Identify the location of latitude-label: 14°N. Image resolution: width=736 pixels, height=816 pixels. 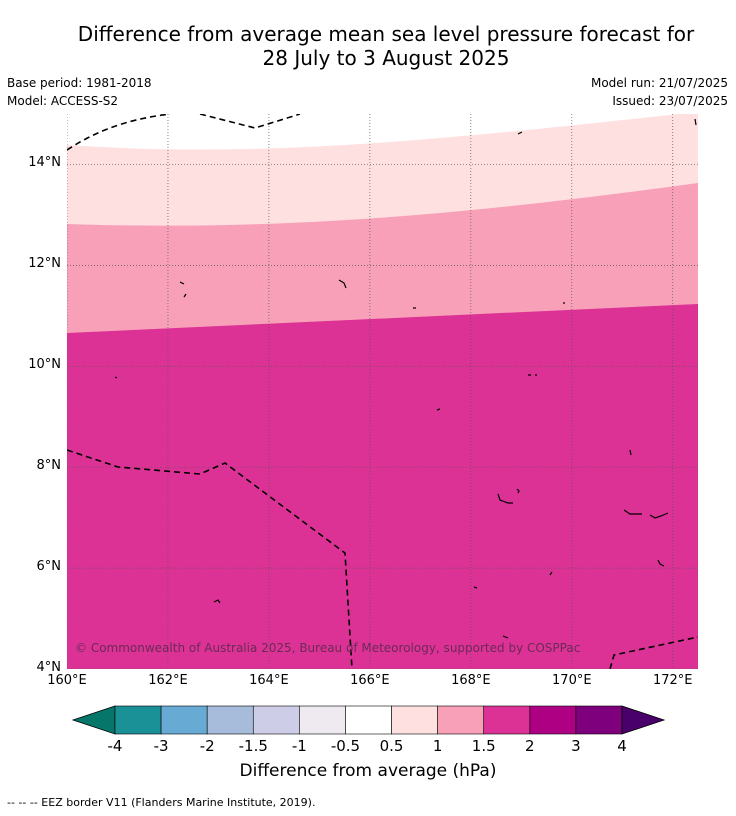
(44, 163).